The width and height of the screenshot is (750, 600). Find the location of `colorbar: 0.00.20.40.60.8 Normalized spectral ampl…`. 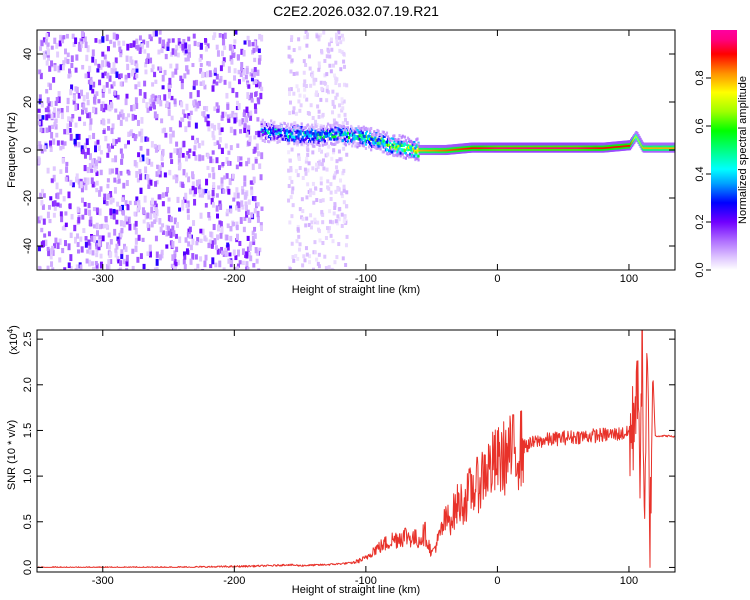

colorbar: 0.00.20.40.60.8 Normalized spectral ampl… is located at coordinates (721, 154).